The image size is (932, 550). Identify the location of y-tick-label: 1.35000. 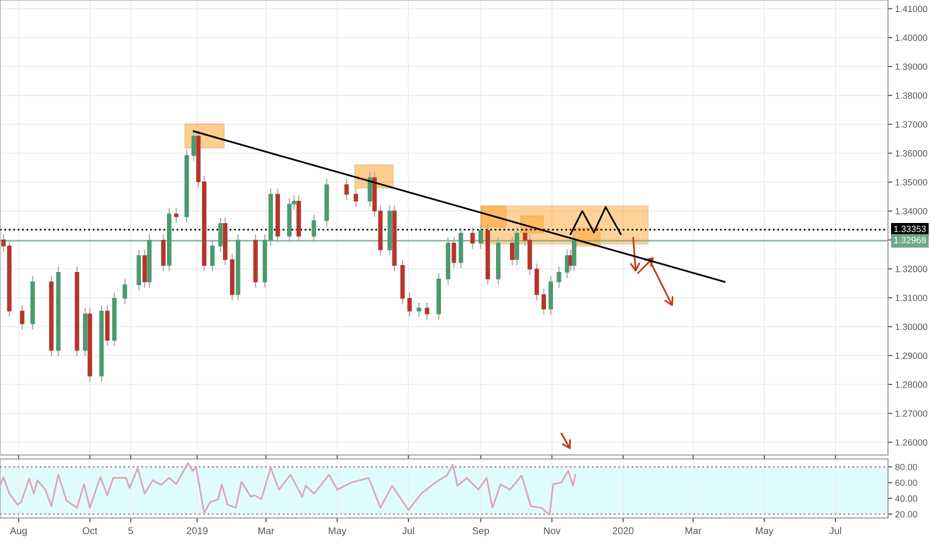
(912, 182).